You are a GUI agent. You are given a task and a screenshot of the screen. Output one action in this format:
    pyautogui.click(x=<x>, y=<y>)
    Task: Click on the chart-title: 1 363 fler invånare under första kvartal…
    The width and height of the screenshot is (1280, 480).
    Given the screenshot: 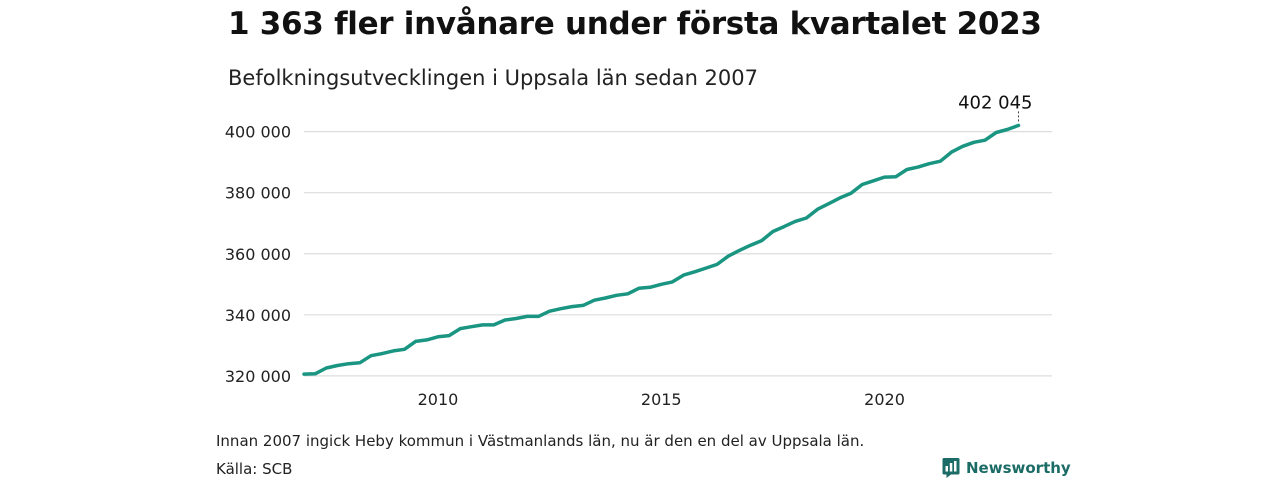 What is the action you would take?
    pyautogui.click(x=635, y=24)
    